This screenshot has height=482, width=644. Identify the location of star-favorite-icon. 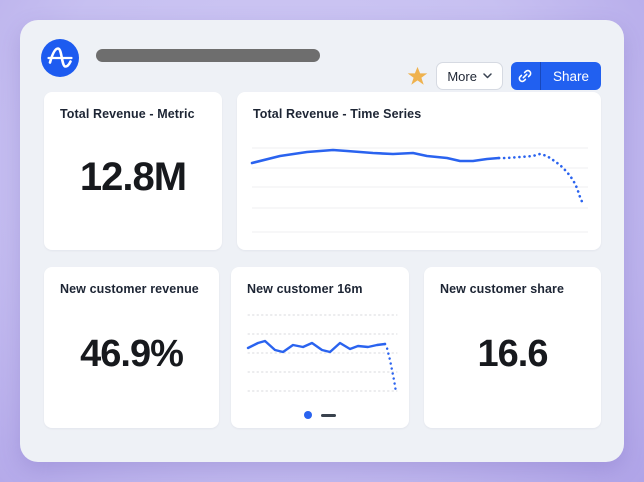
(417, 76).